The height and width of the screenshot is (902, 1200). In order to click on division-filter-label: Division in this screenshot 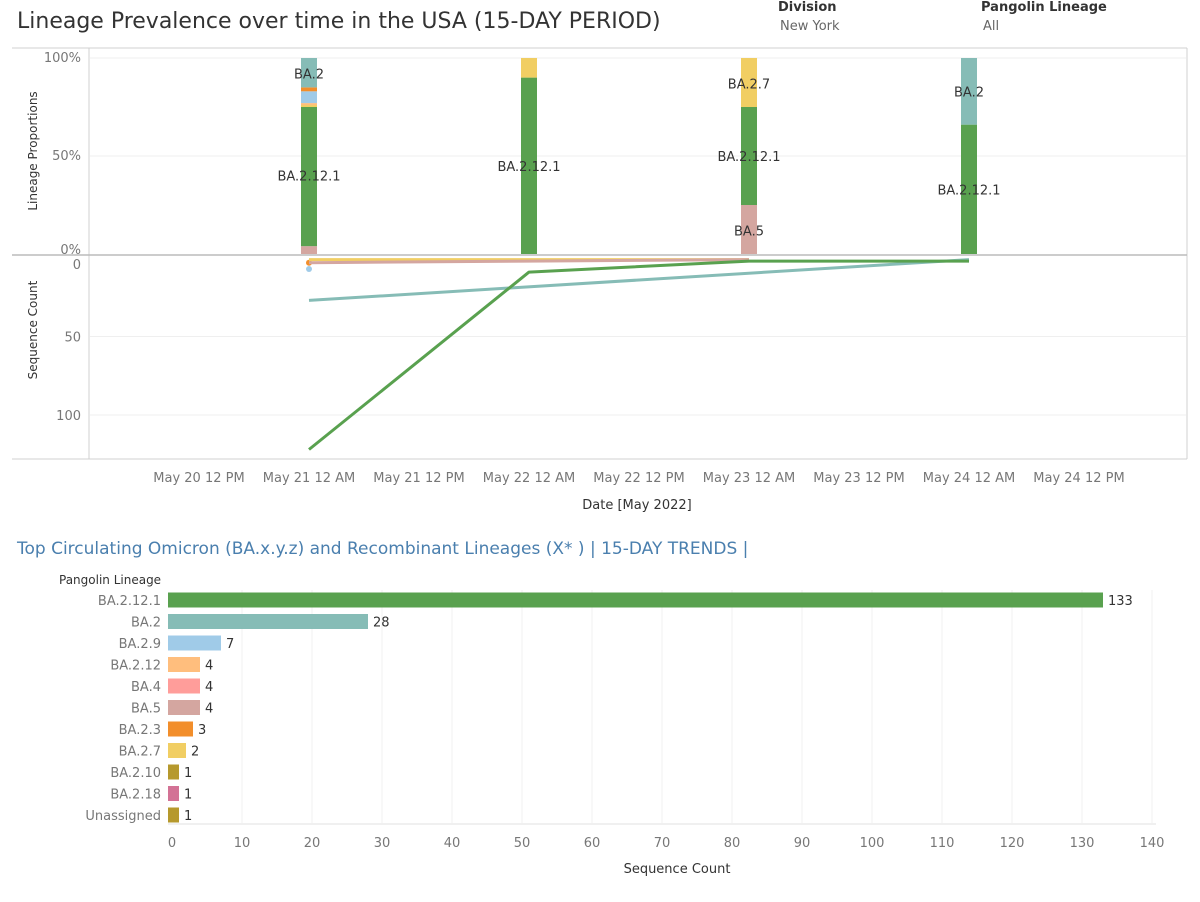, I will do `click(807, 7)`.